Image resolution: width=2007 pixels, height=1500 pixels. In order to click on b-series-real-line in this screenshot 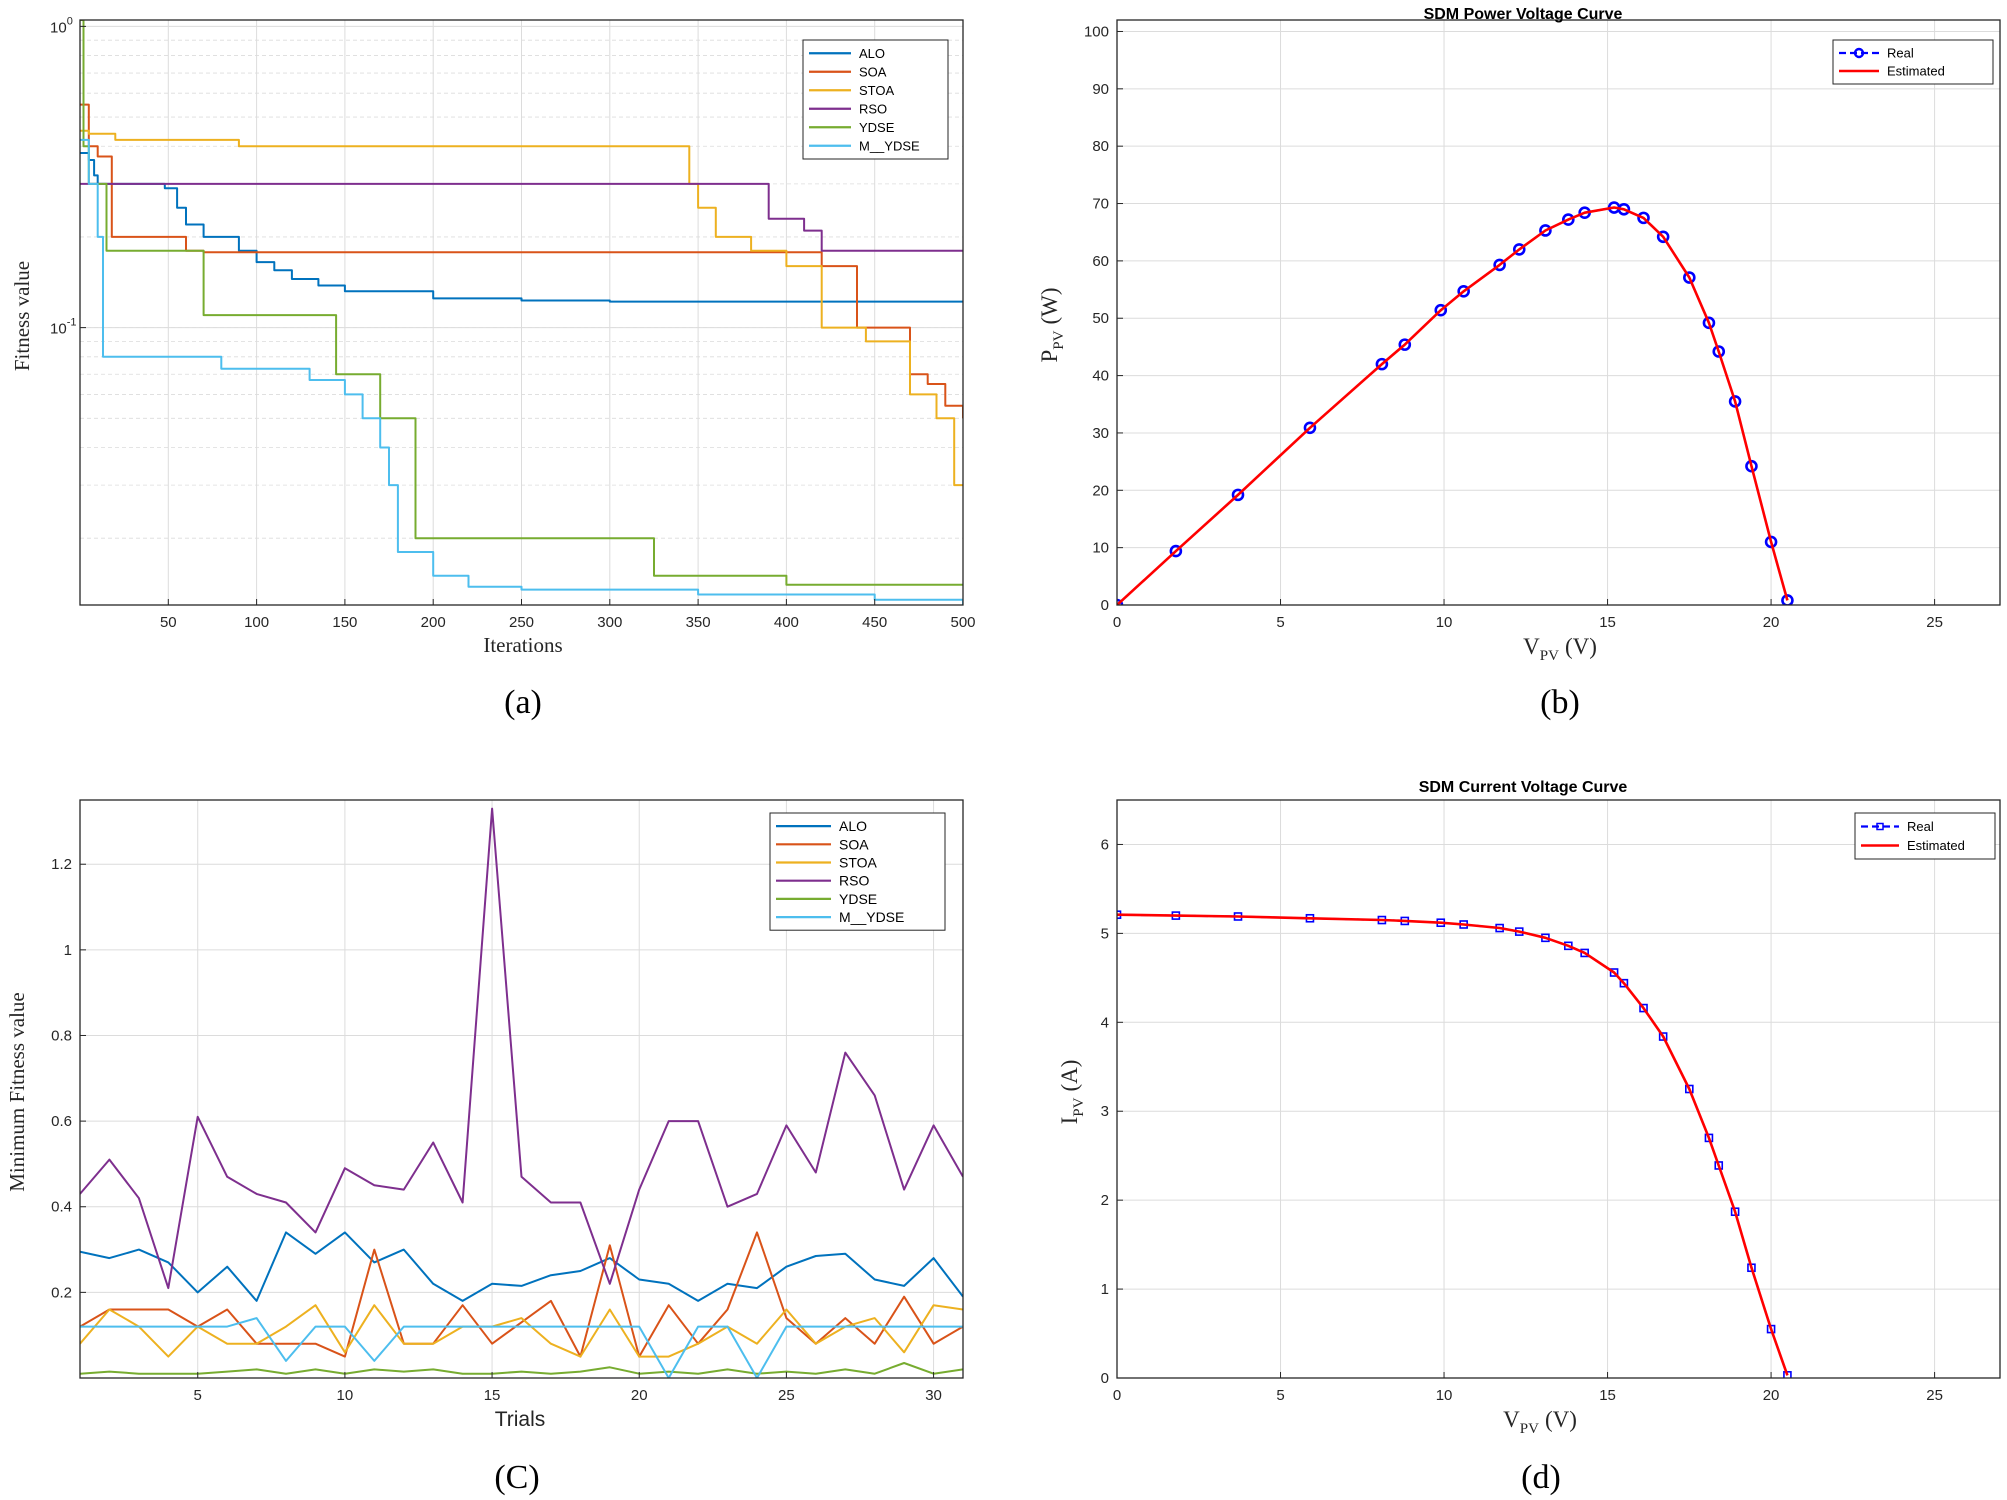, I will do `click(1453, 405)`.